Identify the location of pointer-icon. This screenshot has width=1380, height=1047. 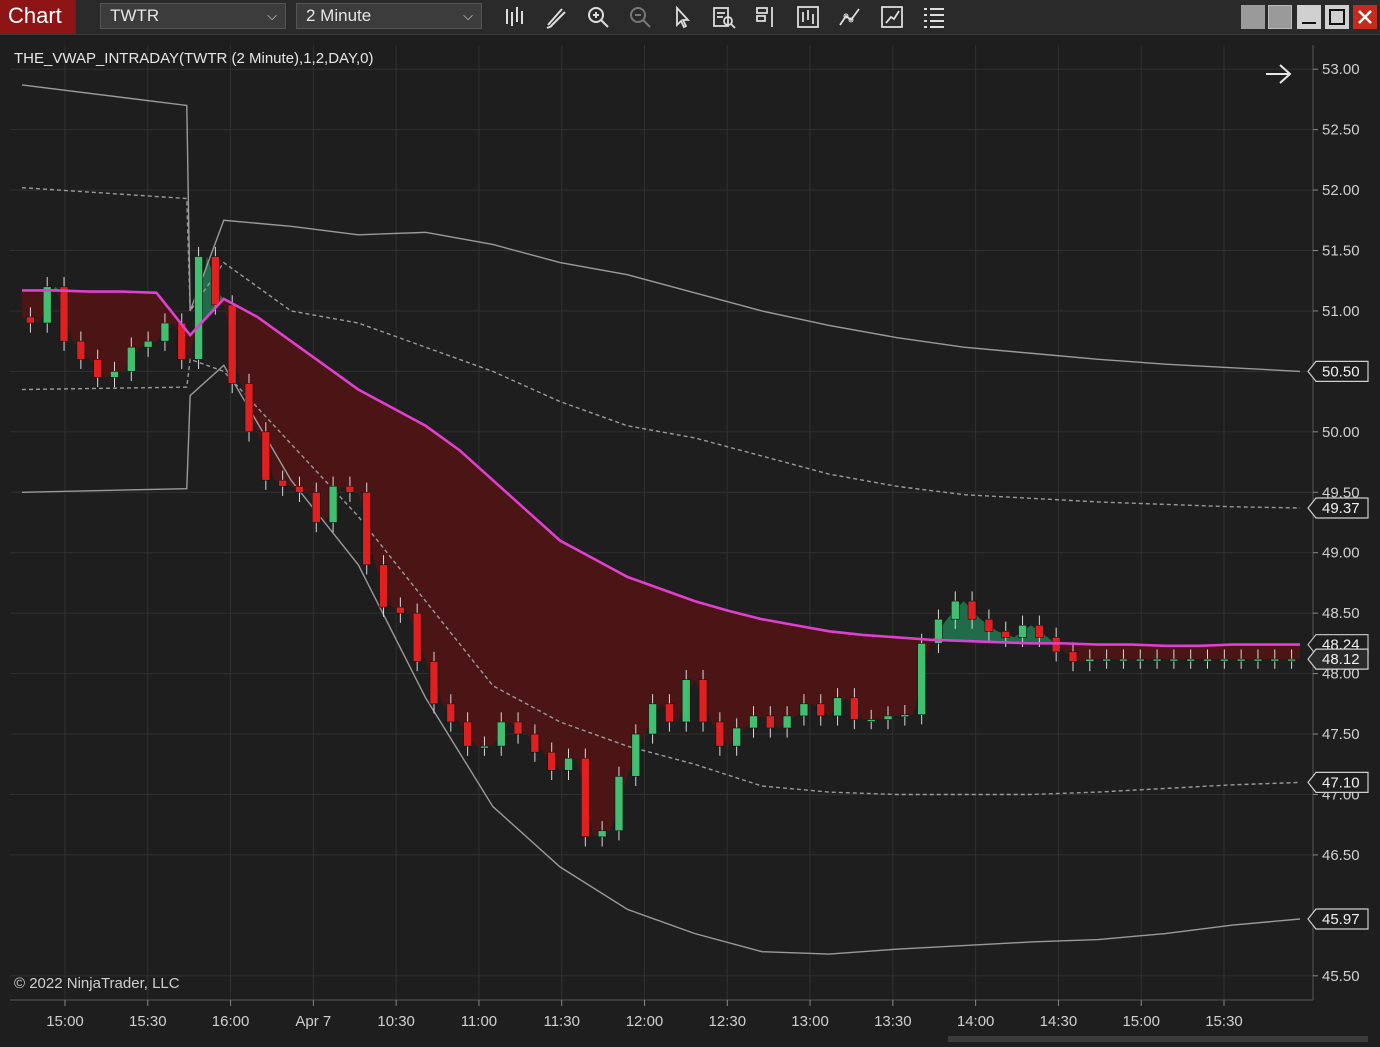
(682, 17).